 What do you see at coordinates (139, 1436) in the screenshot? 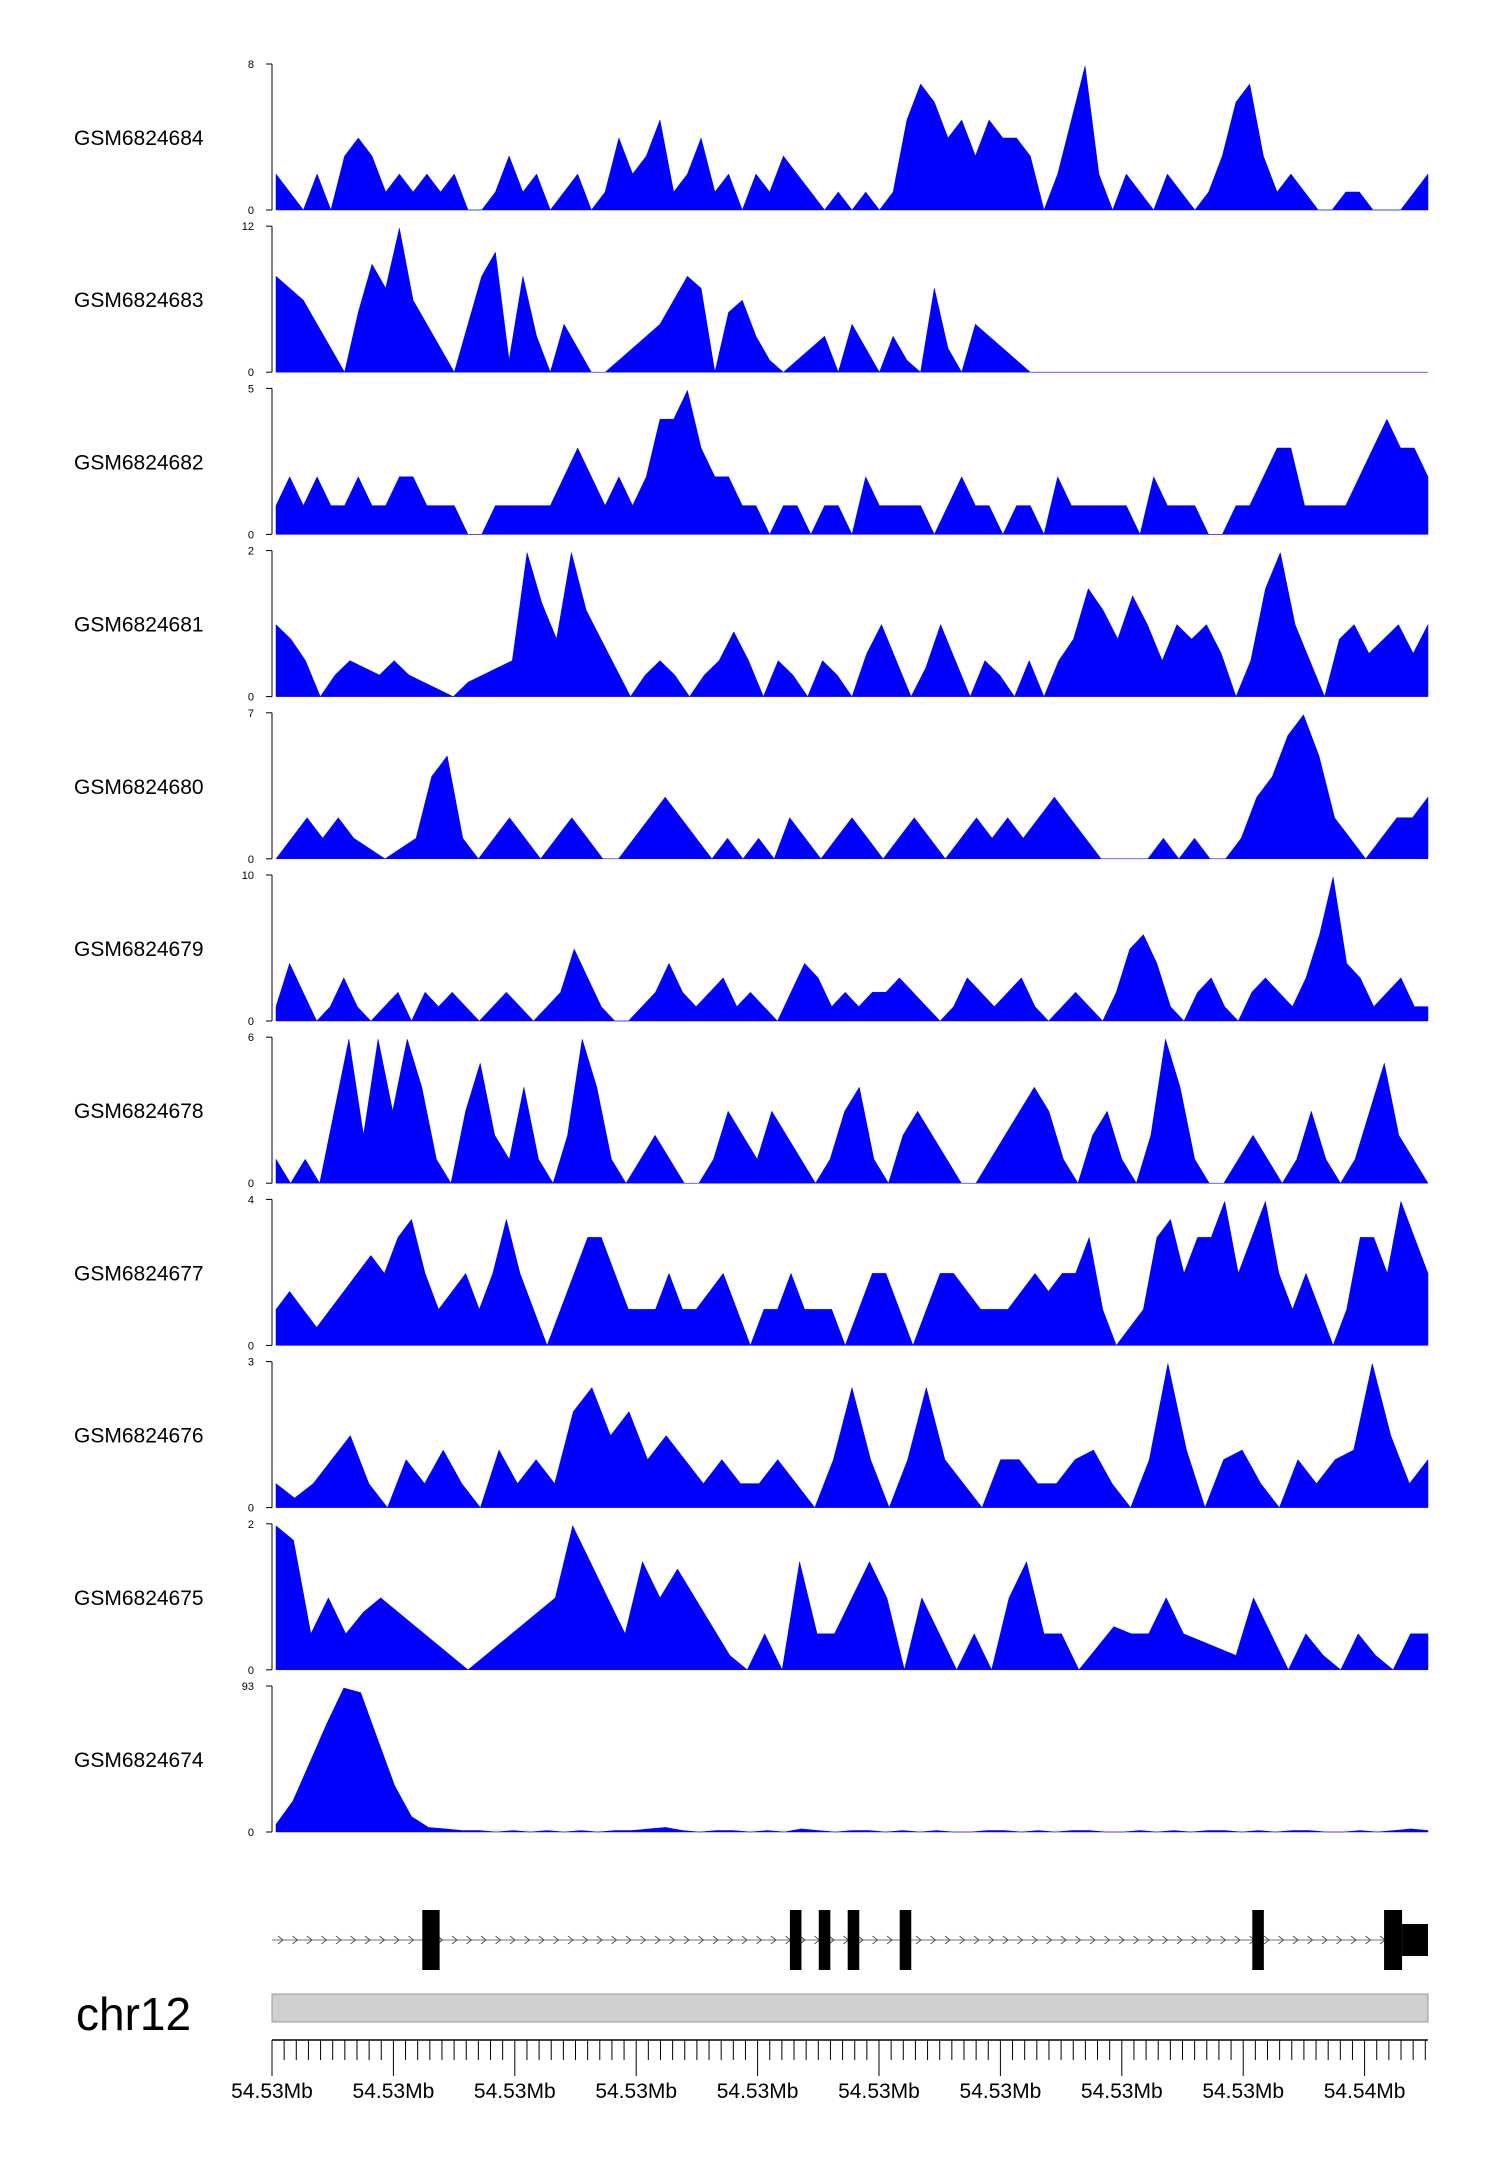
I see `track-label: GSM6824676` at bounding box center [139, 1436].